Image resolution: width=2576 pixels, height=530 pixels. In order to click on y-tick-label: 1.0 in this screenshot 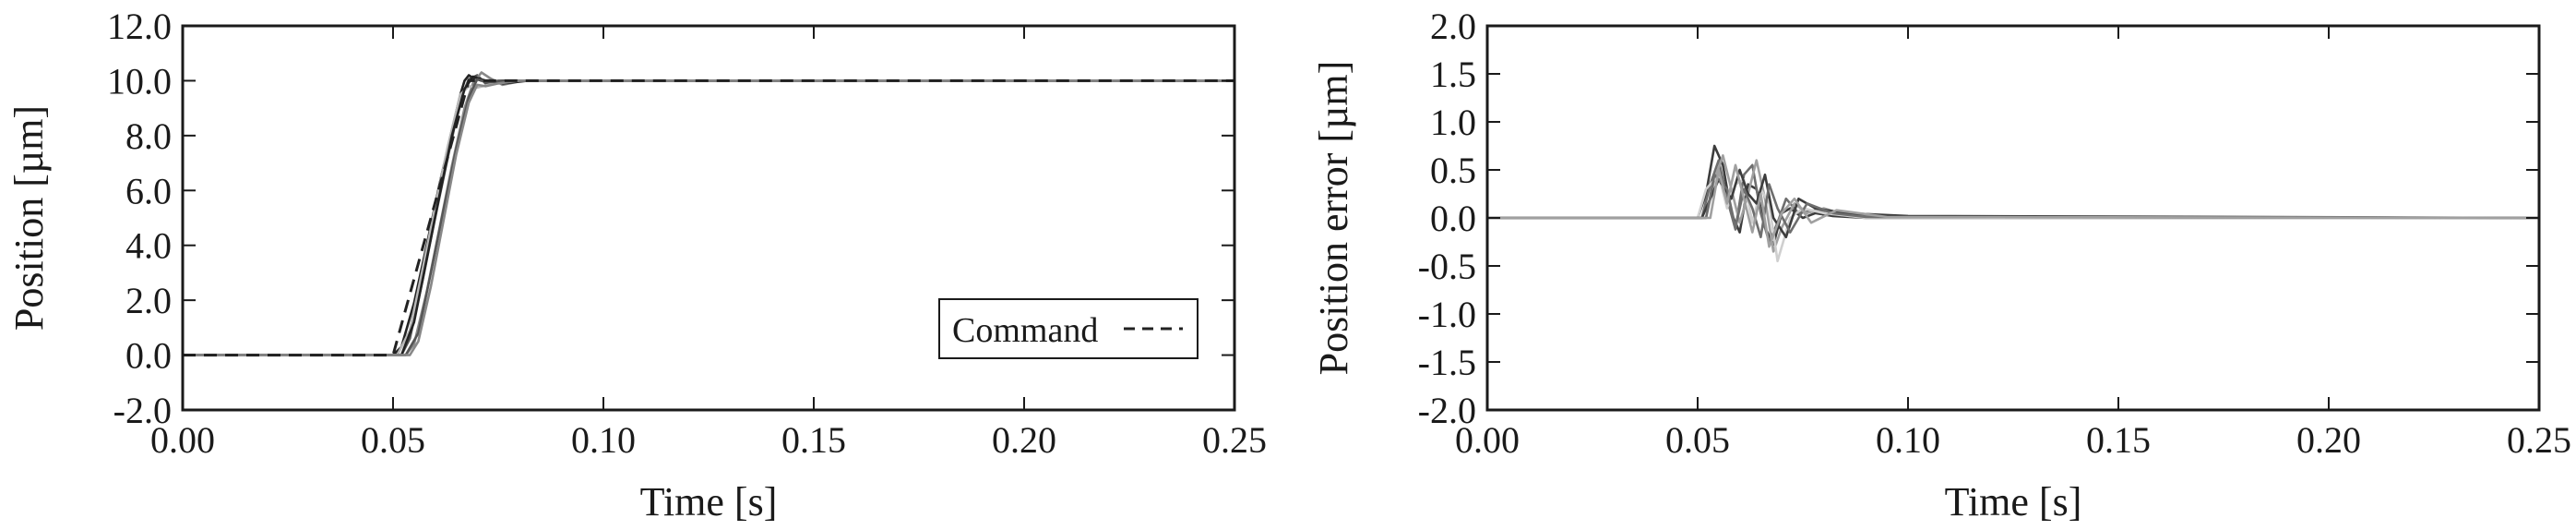, I will do `click(1453, 122)`.